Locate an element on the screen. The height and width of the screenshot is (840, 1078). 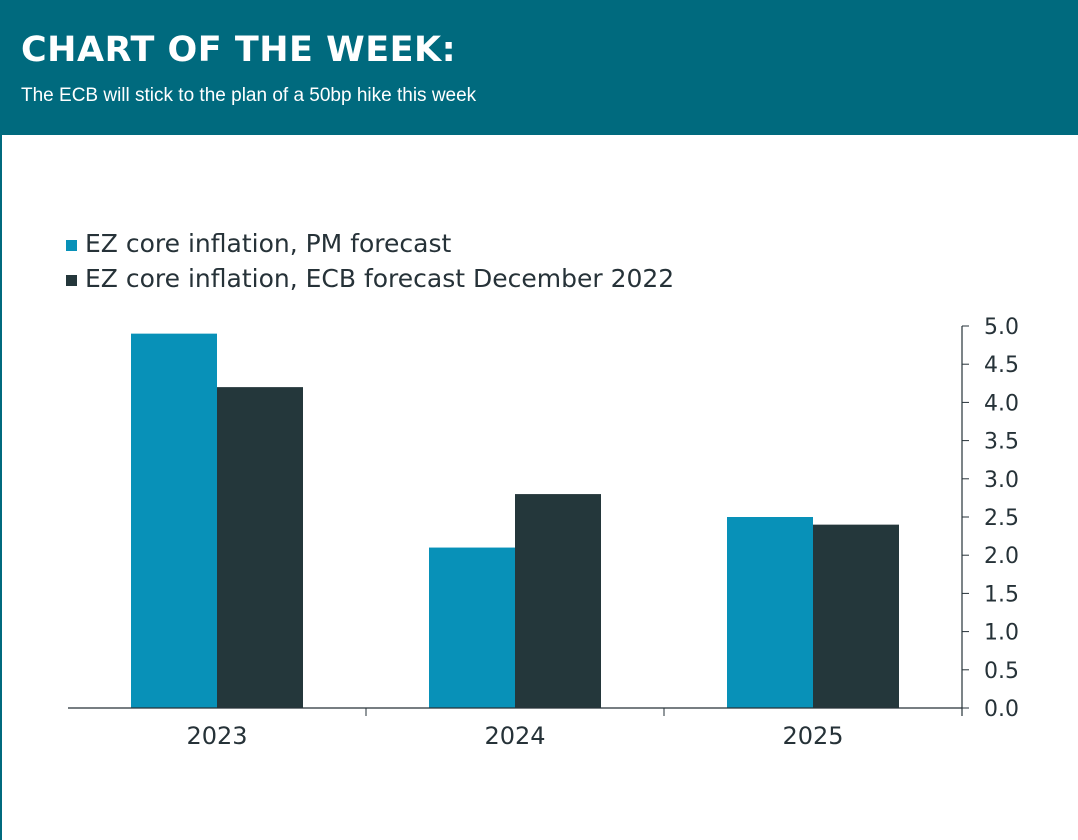
y-tick-label: 0.0 is located at coordinates (1001, 709).